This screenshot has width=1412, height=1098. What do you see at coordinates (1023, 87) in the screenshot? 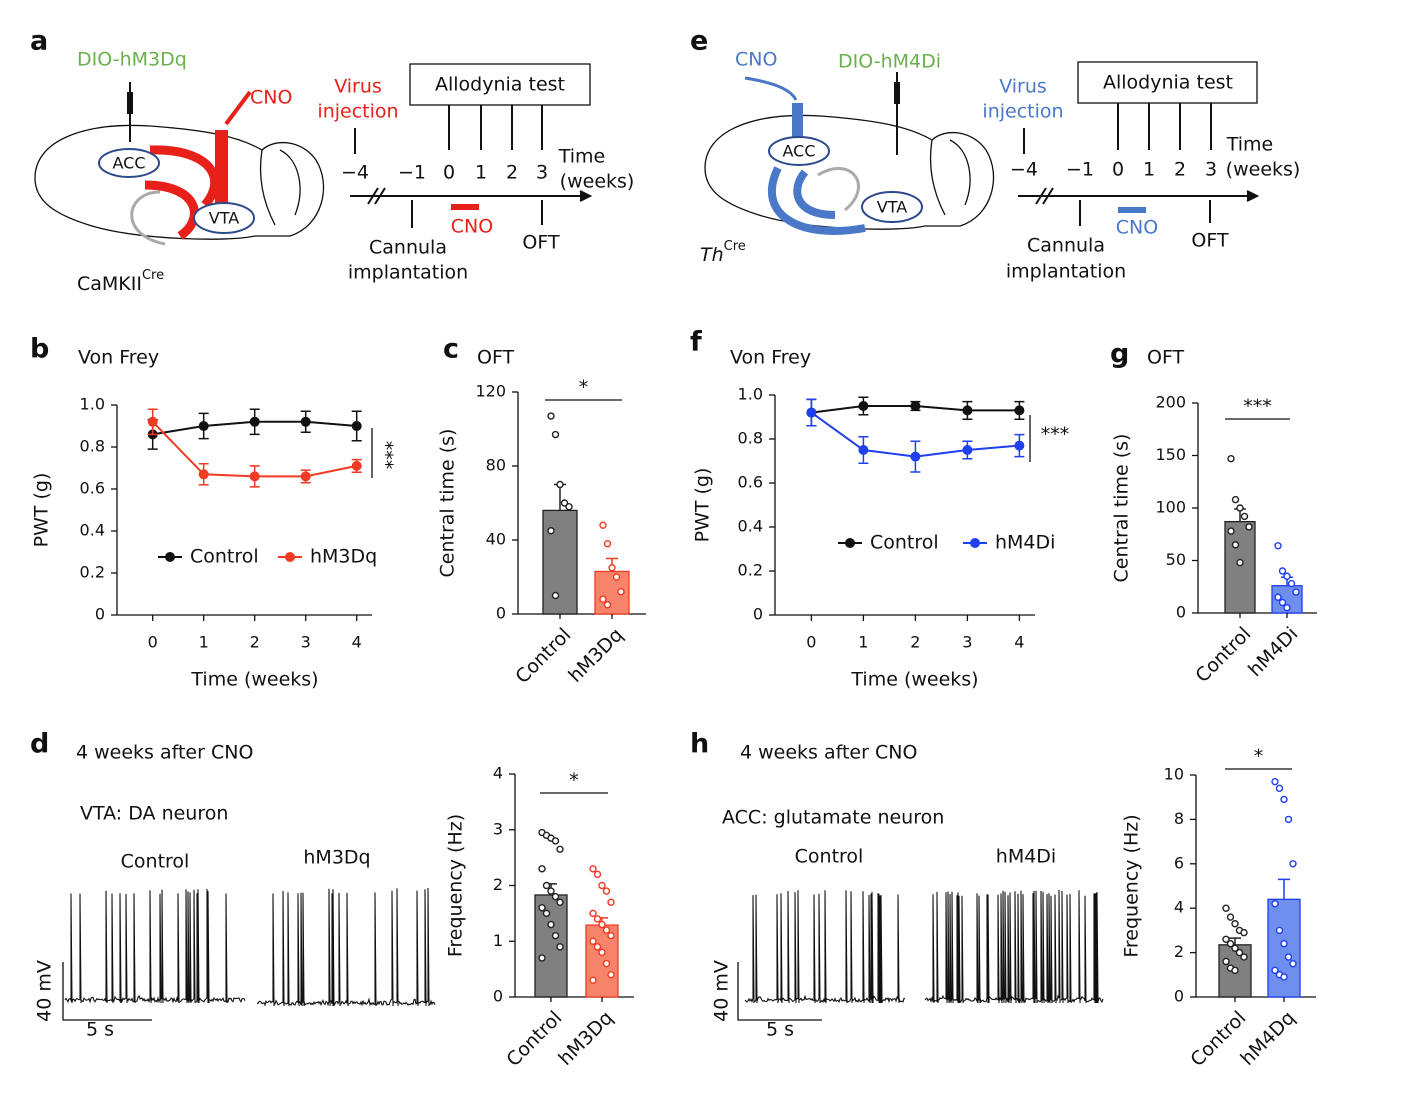
I see `virus-label: Virus` at bounding box center [1023, 87].